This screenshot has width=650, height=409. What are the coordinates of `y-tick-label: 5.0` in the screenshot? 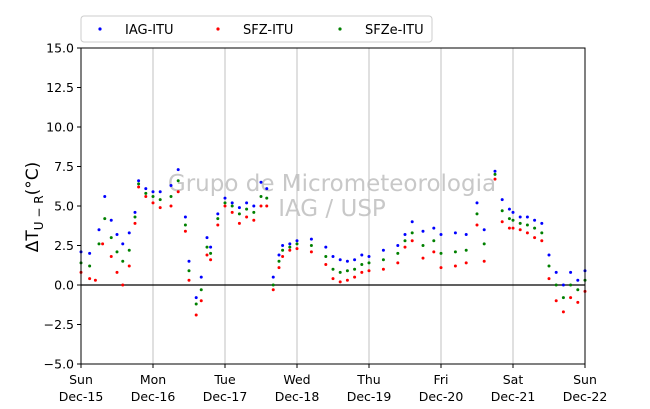 It's located at (64, 206).